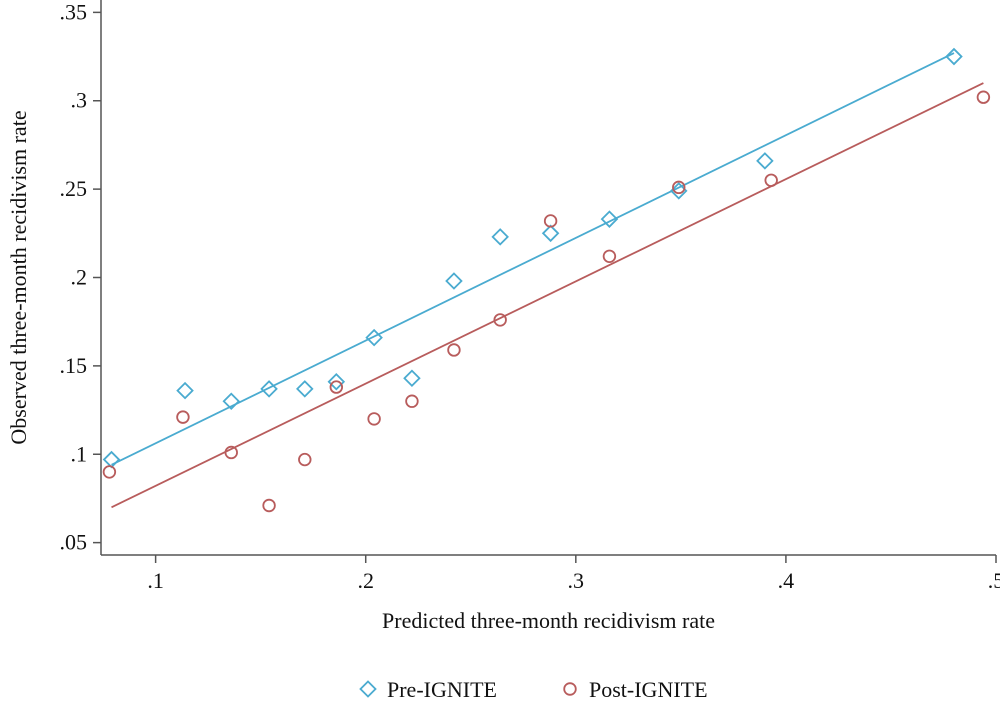  I want to click on y-tick-label: .1, so click(79, 453).